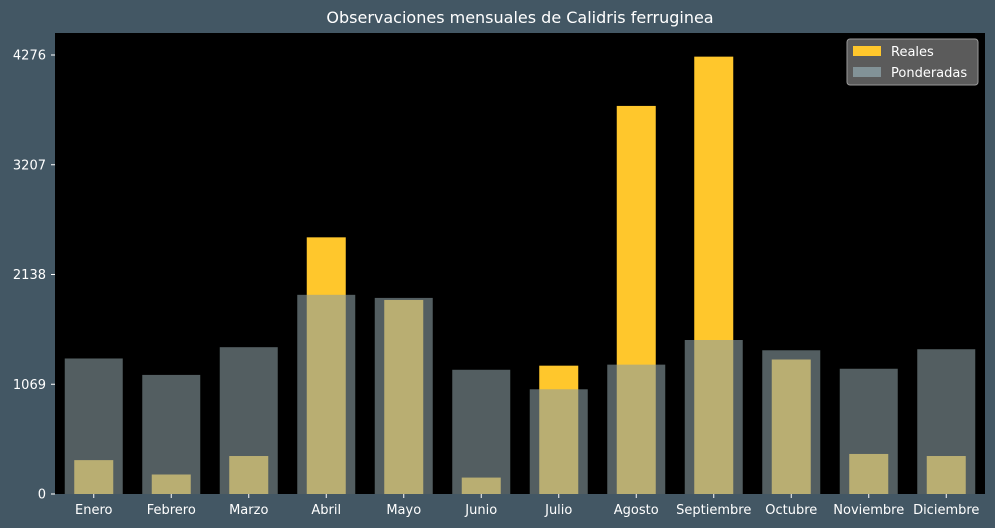  What do you see at coordinates (29, 165) in the screenshot?
I see `y-tick-label: 3207` at bounding box center [29, 165].